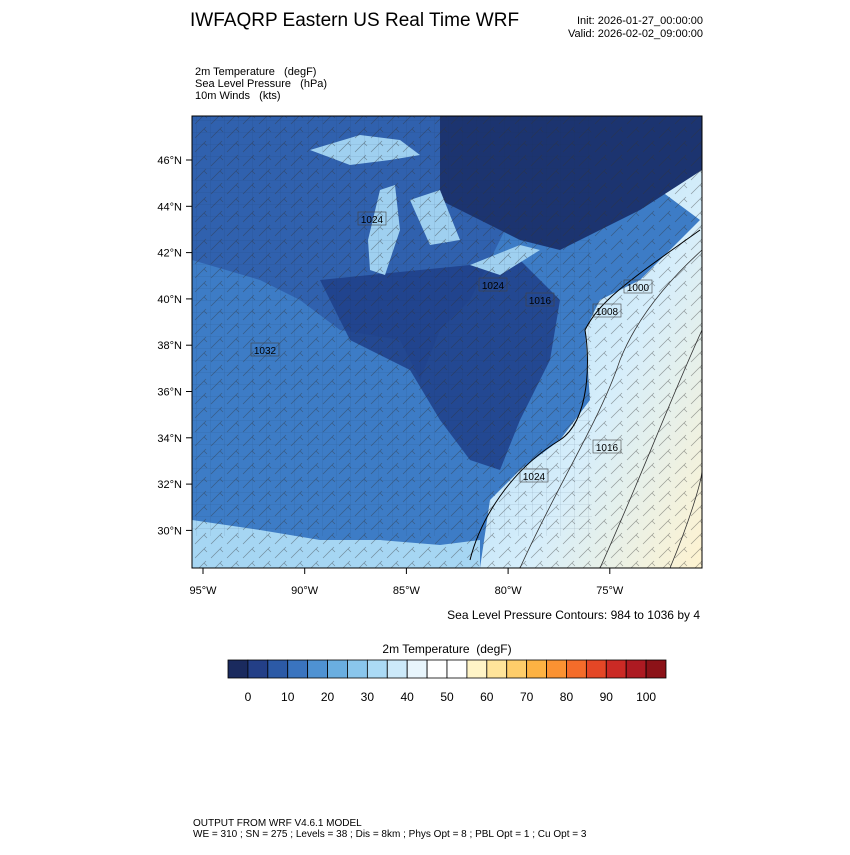 Image resolution: width=850 pixels, height=855 pixels. Describe the element at coordinates (248, 697) in the screenshot. I see `colorbar-tick-label: 0` at that location.